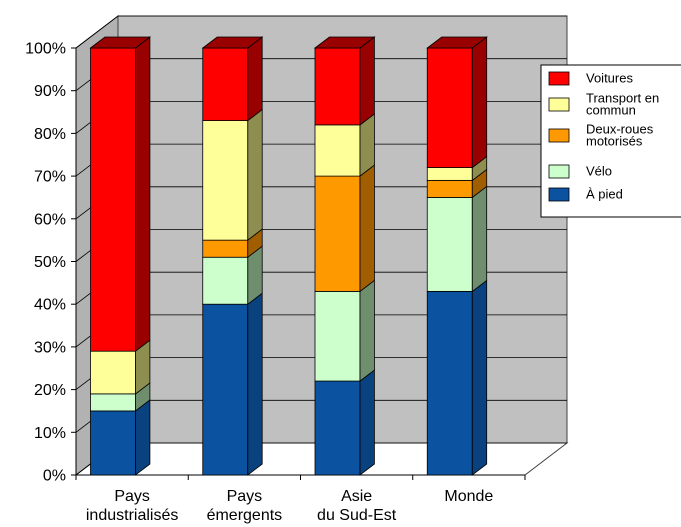  What do you see at coordinates (321, 32) in the screenshot?
I see `gridline` at bounding box center [321, 32].